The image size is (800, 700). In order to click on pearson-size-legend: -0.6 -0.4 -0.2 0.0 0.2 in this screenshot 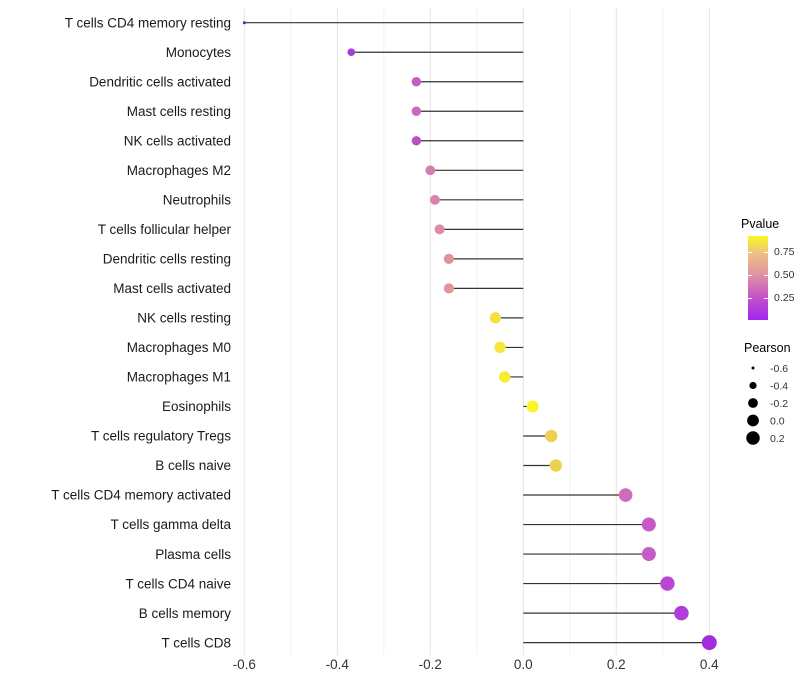, I will do `click(767, 404)`.